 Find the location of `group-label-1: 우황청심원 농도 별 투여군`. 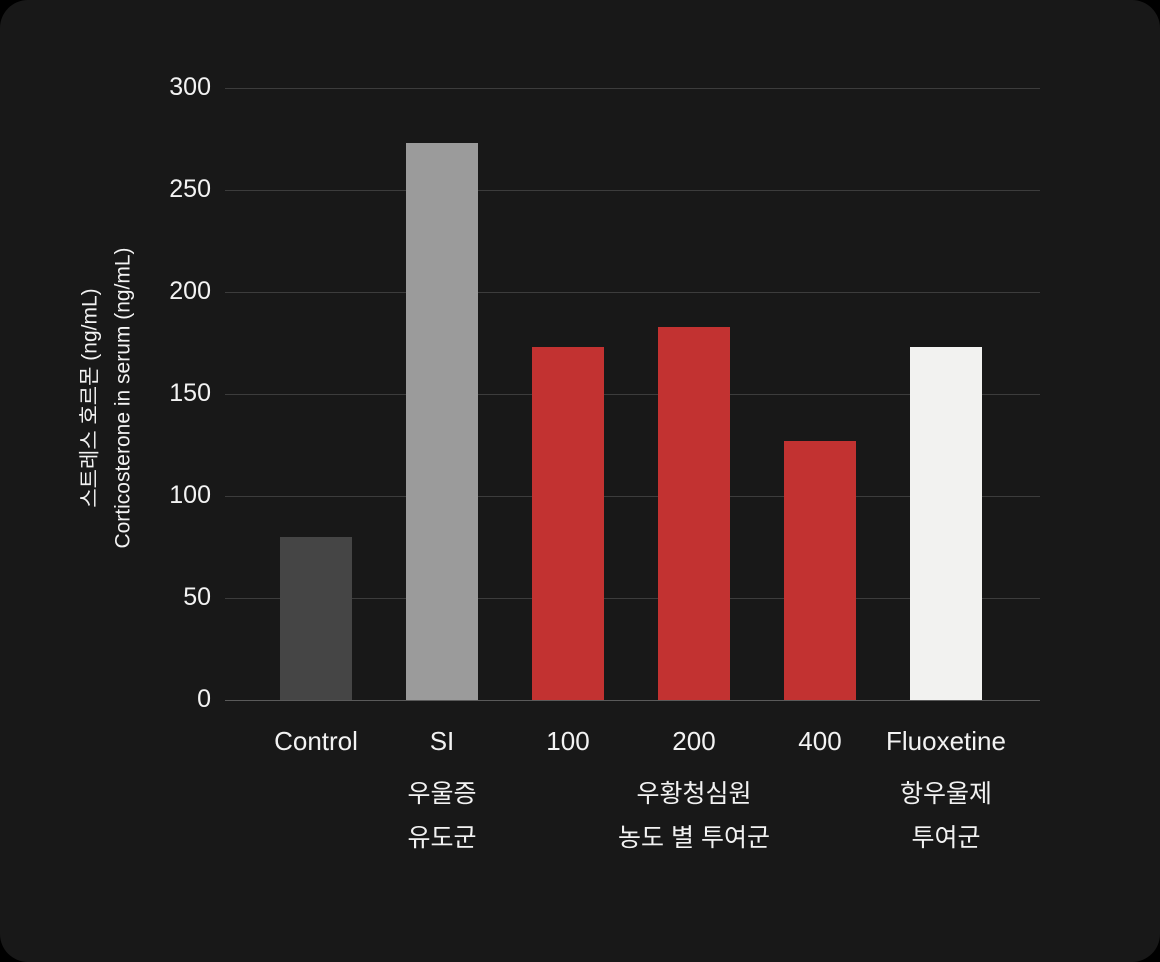

group-label-1: 우황청심원 농도 별 투여군 is located at coordinates (694, 816).